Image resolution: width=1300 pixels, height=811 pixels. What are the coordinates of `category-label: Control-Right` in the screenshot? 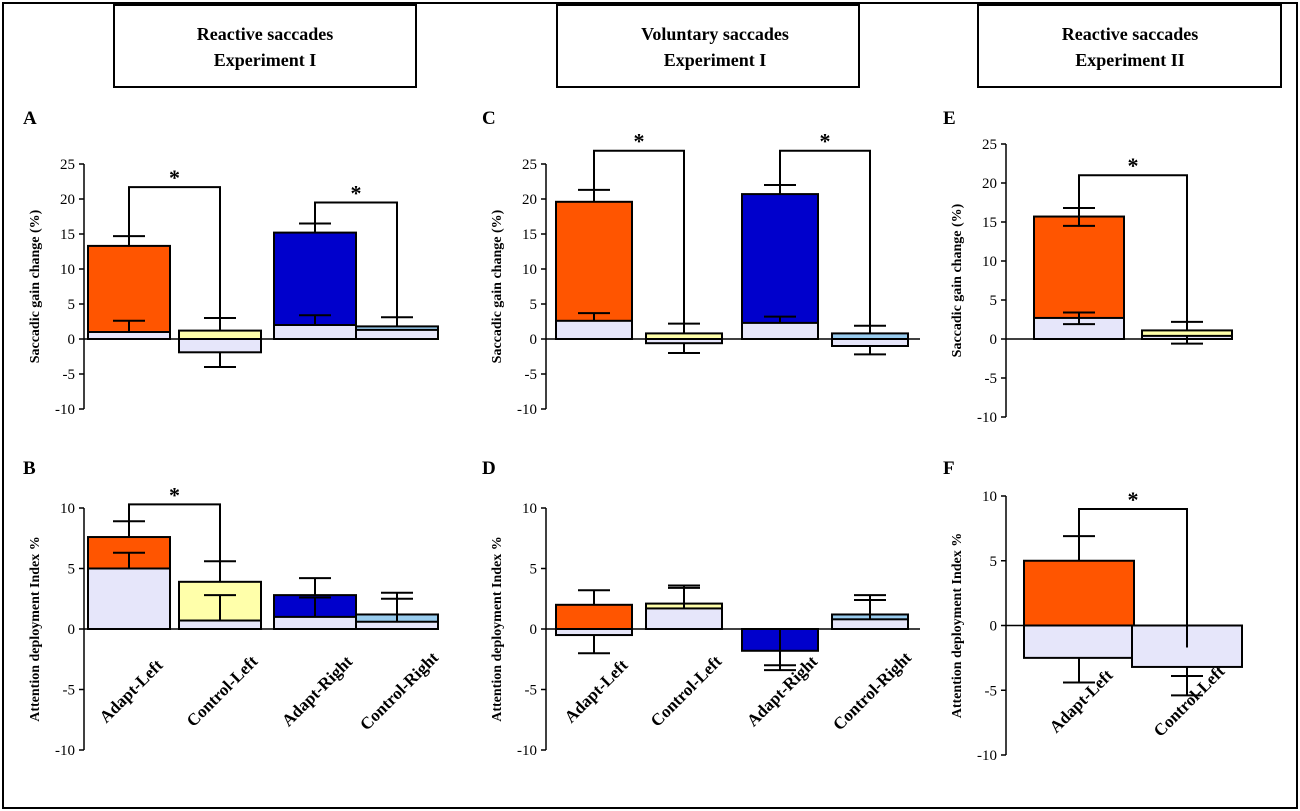 It's located at (399, 691).